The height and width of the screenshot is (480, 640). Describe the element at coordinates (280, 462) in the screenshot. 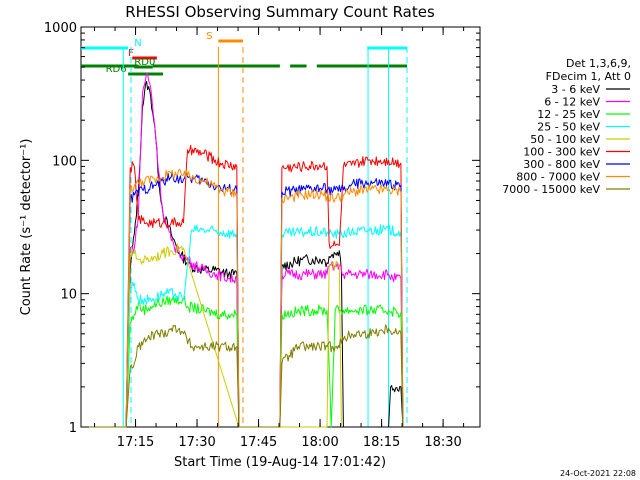

I see `x-axis-label: Start Time (19-Aug-14 17:01:42)` at that location.